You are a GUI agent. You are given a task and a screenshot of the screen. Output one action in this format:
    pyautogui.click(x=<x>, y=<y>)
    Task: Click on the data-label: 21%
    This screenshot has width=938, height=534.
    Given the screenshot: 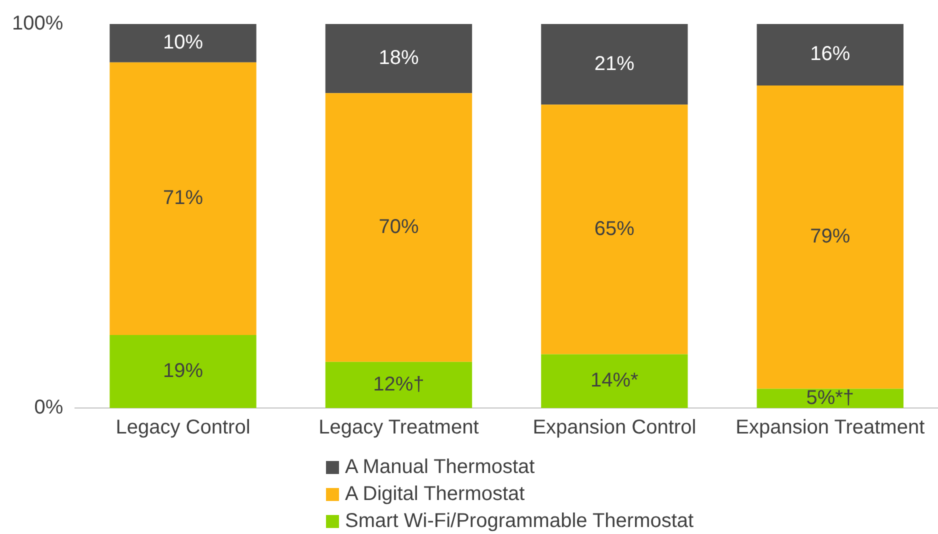 What is the action you would take?
    pyautogui.click(x=614, y=63)
    